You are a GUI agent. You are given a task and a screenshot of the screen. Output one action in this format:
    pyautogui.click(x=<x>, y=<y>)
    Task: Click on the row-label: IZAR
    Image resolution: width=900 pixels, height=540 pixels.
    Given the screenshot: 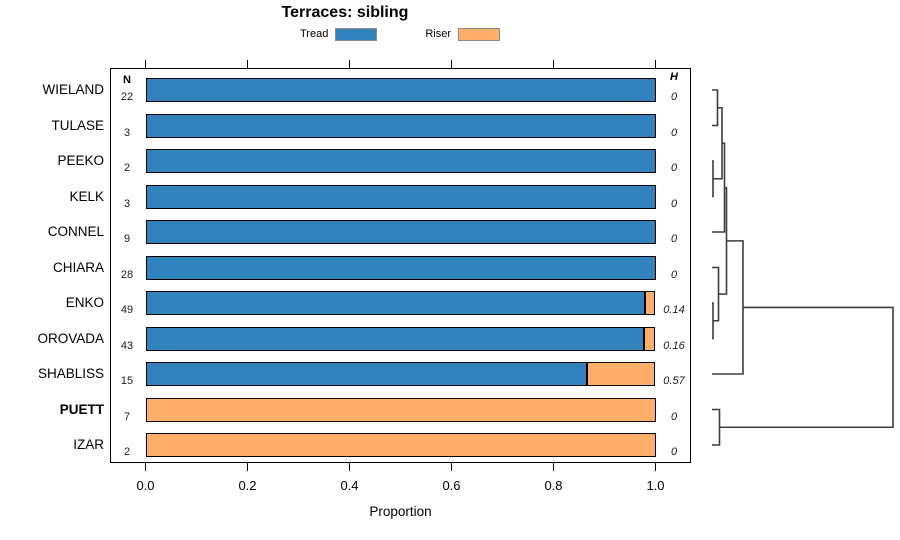 What is the action you would take?
    pyautogui.click(x=88, y=444)
    